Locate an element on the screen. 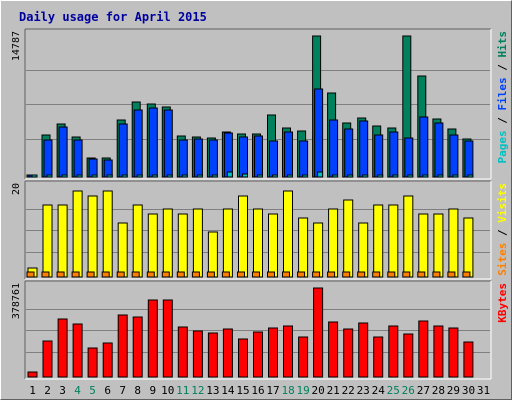 Image resolution: width=512 pixels, height=400 pixels. x-tick-label-9: 9 is located at coordinates (152, 390).